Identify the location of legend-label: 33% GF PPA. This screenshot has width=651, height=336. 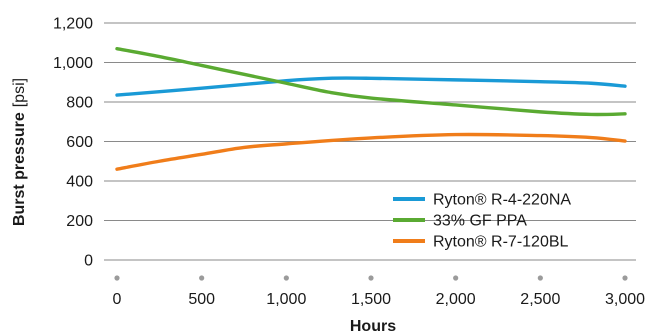
(480, 221).